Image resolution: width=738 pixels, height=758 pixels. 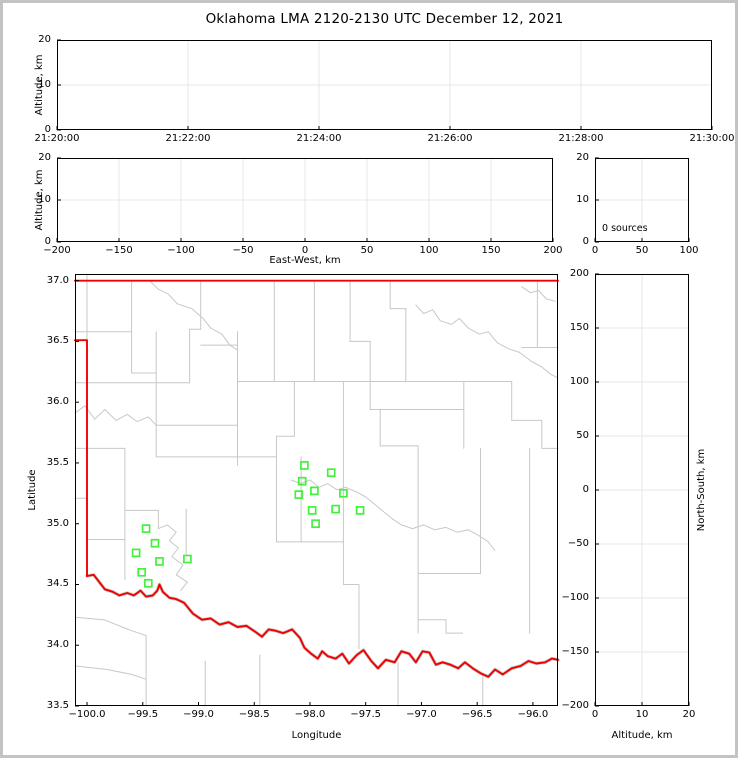 What do you see at coordinates (642, 714) in the screenshot?
I see `x-tick-label: 10` at bounding box center [642, 714].